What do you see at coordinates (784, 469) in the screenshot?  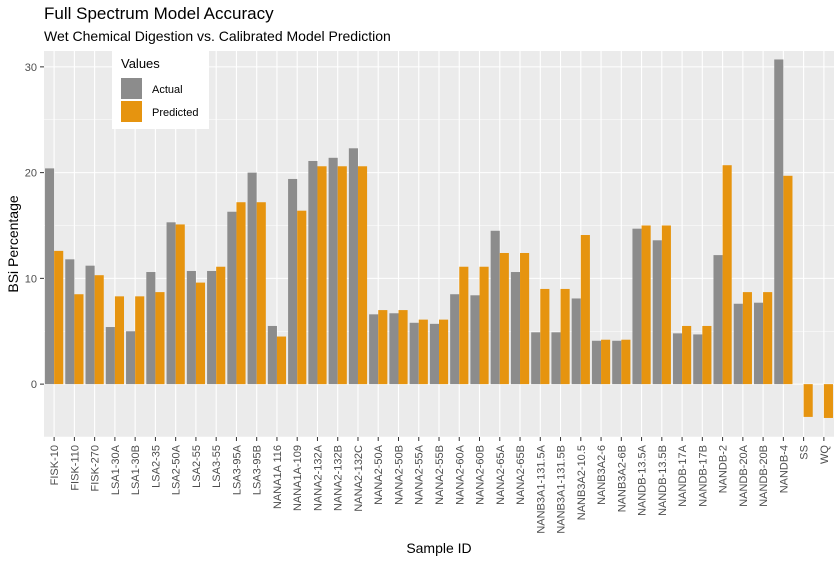 I see `x-tick-label: NANDB-4` at bounding box center [784, 469].